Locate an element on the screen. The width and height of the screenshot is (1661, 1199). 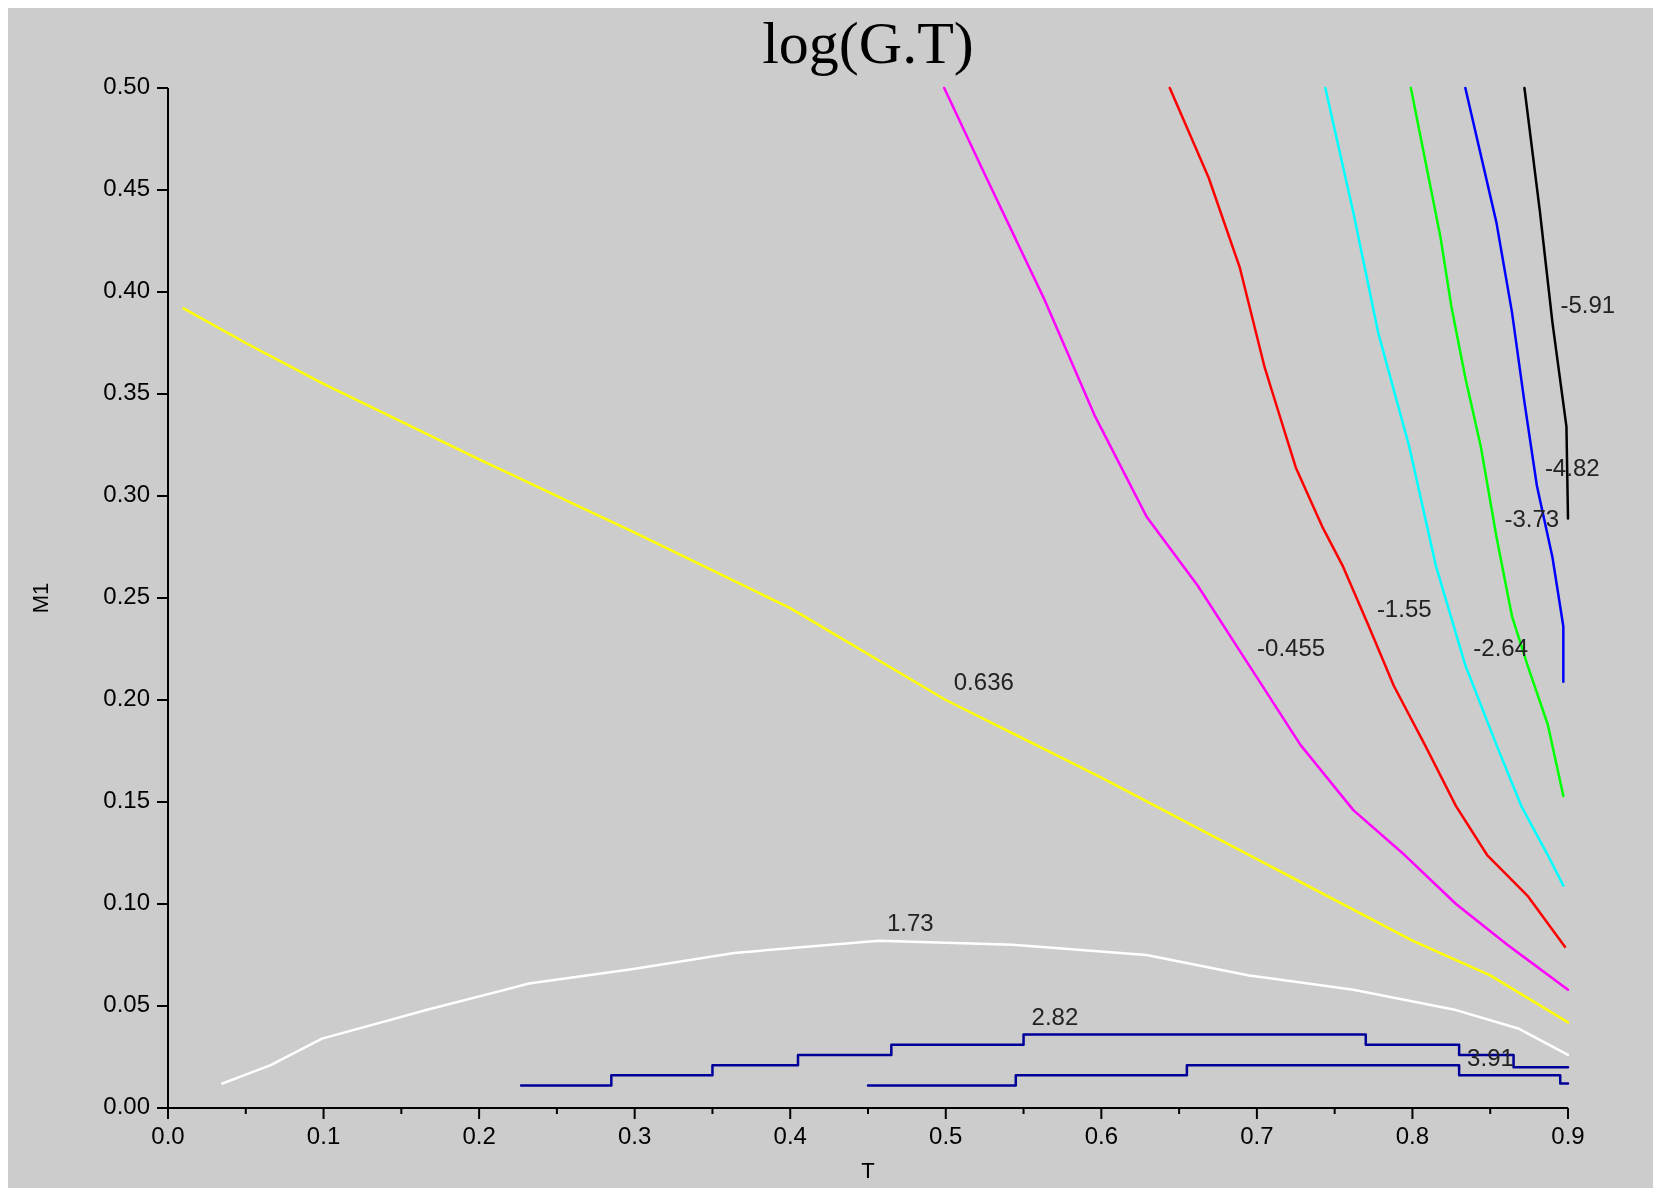
series-label: 0.636 is located at coordinates (983, 682).